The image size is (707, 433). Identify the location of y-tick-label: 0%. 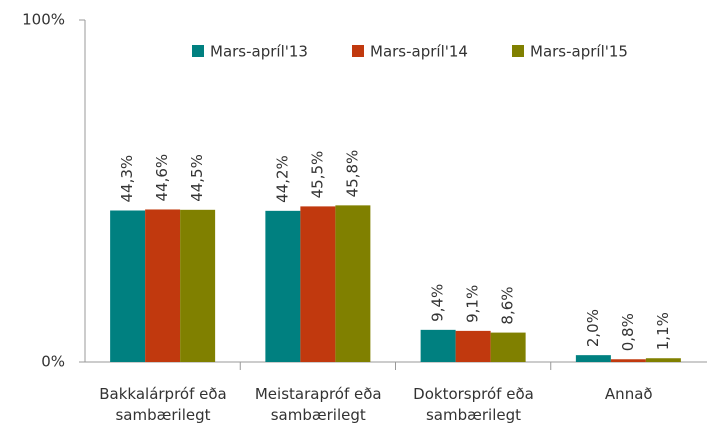
(53, 362).